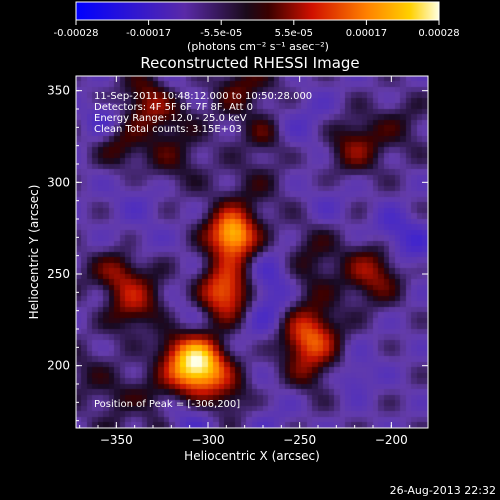 Image resolution: width=500 pixels, height=500 pixels. Describe the element at coordinates (170, 118) in the screenshot. I see `annotation-line: Energy Range: 12.0 - 25.0 keV` at that location.